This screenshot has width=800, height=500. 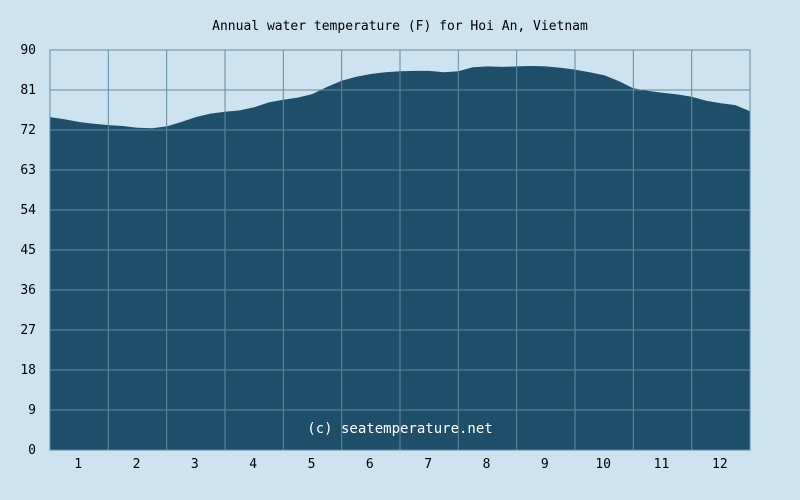 I want to click on x-tick-label: 1, so click(x=78, y=464).